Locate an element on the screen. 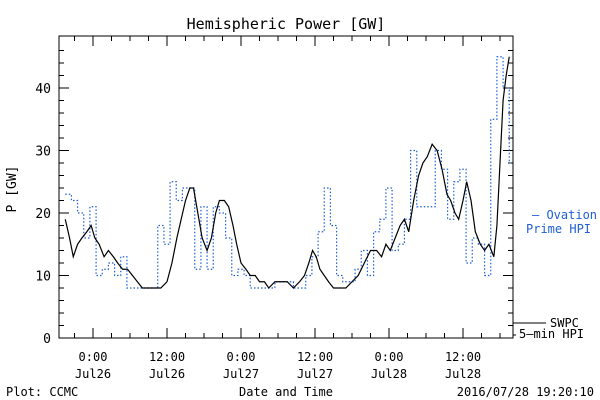 Image resolution: width=600 pixels, height=400 pixels. legend-ovation-line2: Prime HPI is located at coordinates (558, 229).